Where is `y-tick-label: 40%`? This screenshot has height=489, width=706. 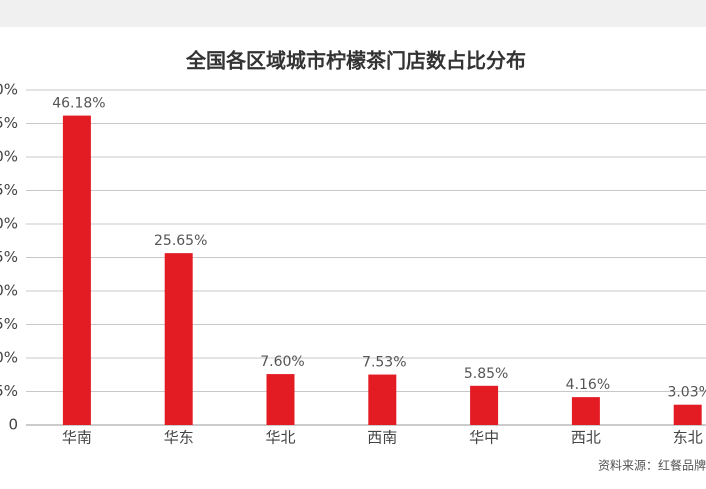 y-tick-label: 40% is located at coordinates (9, 157).